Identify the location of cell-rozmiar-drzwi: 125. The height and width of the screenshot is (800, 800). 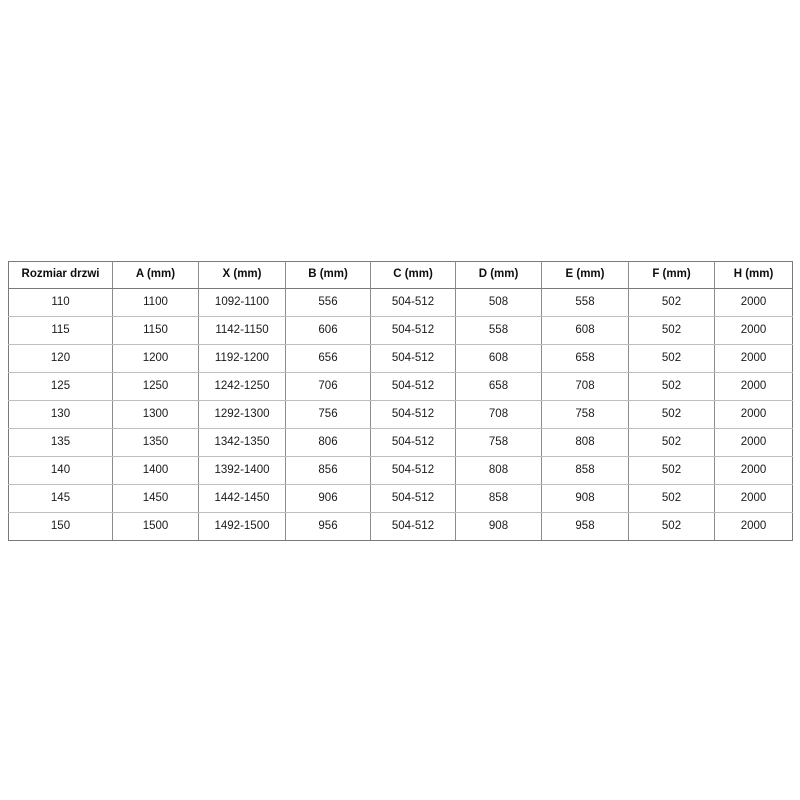
(60, 386).